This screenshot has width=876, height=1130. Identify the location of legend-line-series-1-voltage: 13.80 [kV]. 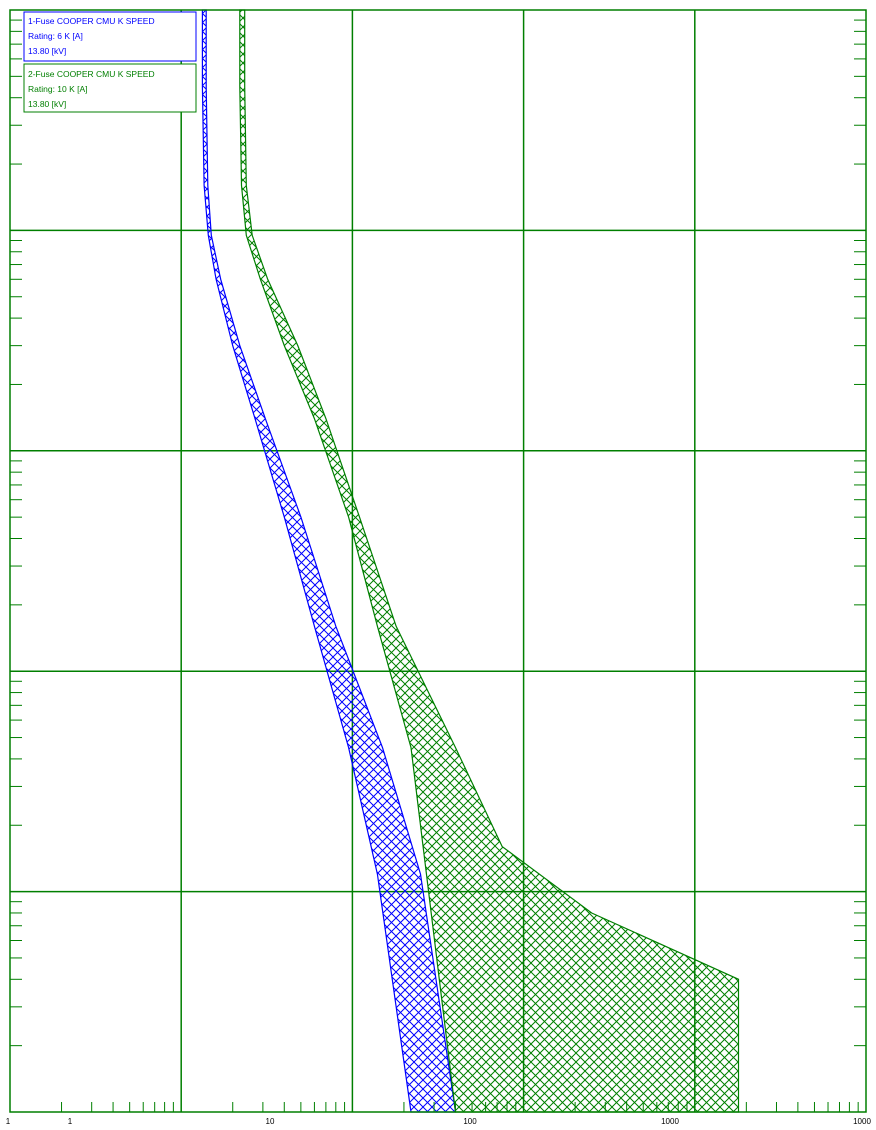
(47, 51).